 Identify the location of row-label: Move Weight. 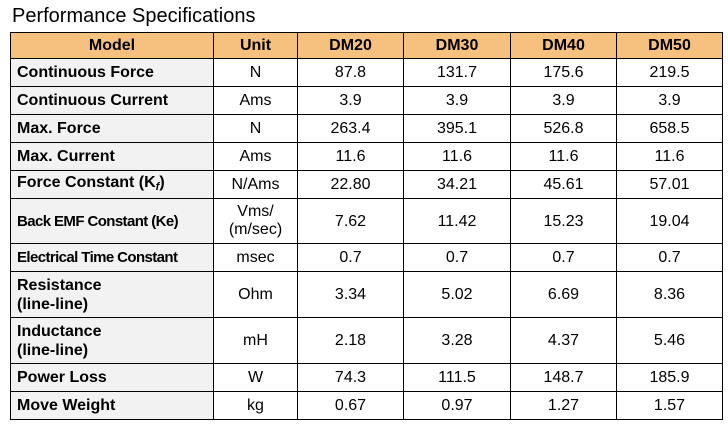
(112, 405).